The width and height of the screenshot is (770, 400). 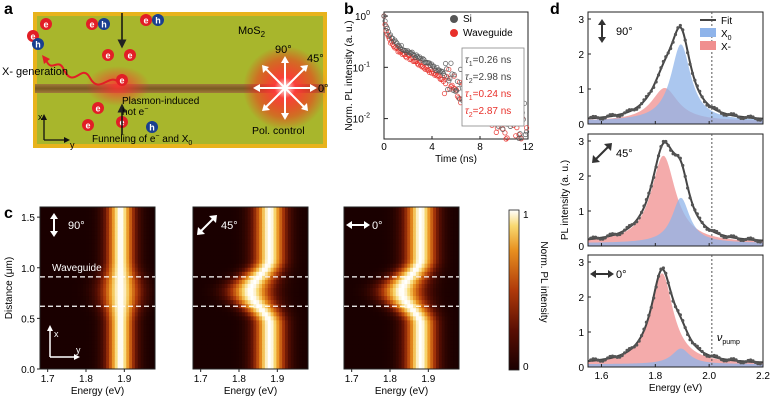 I want to click on tau-annotation-si_tau2: τ2=2.98 ns, so click(x=488, y=78).